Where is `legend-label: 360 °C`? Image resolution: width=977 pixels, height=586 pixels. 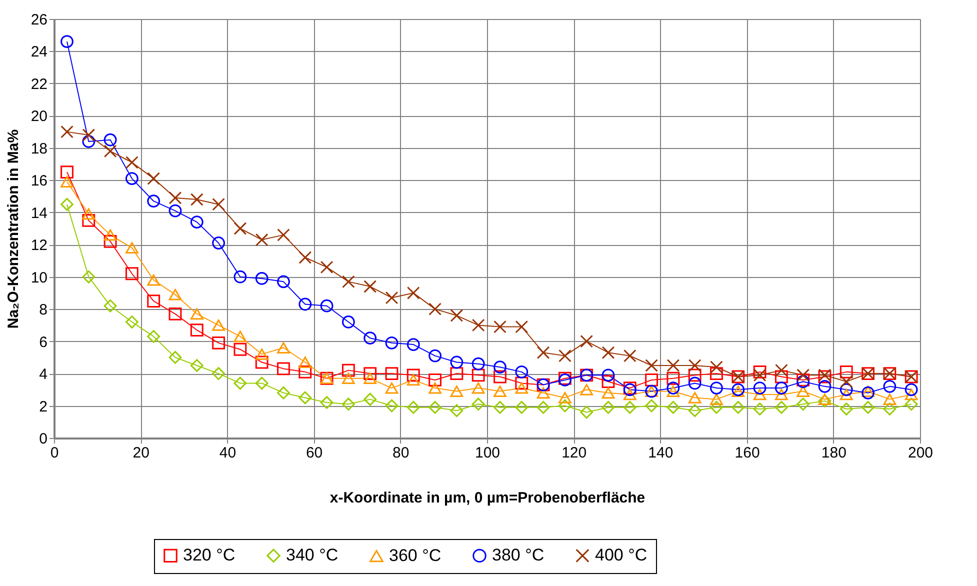
legend-label: 360 °C is located at coordinates (415, 556).